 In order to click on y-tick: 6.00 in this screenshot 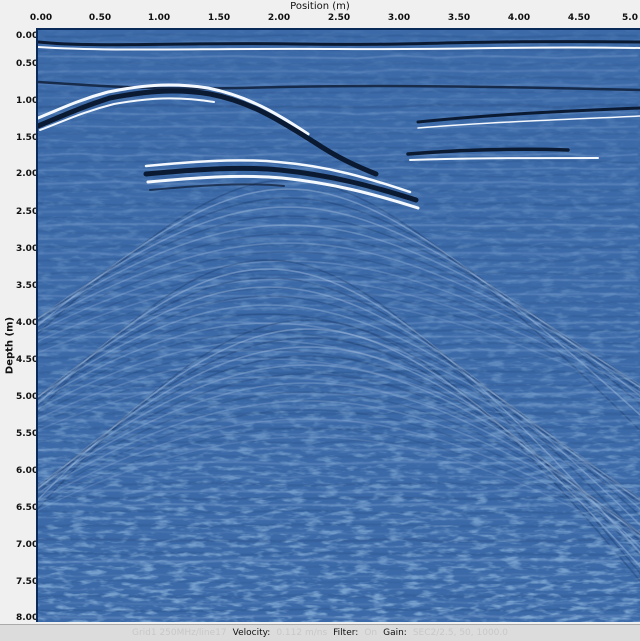, I will do `click(27, 471)`.